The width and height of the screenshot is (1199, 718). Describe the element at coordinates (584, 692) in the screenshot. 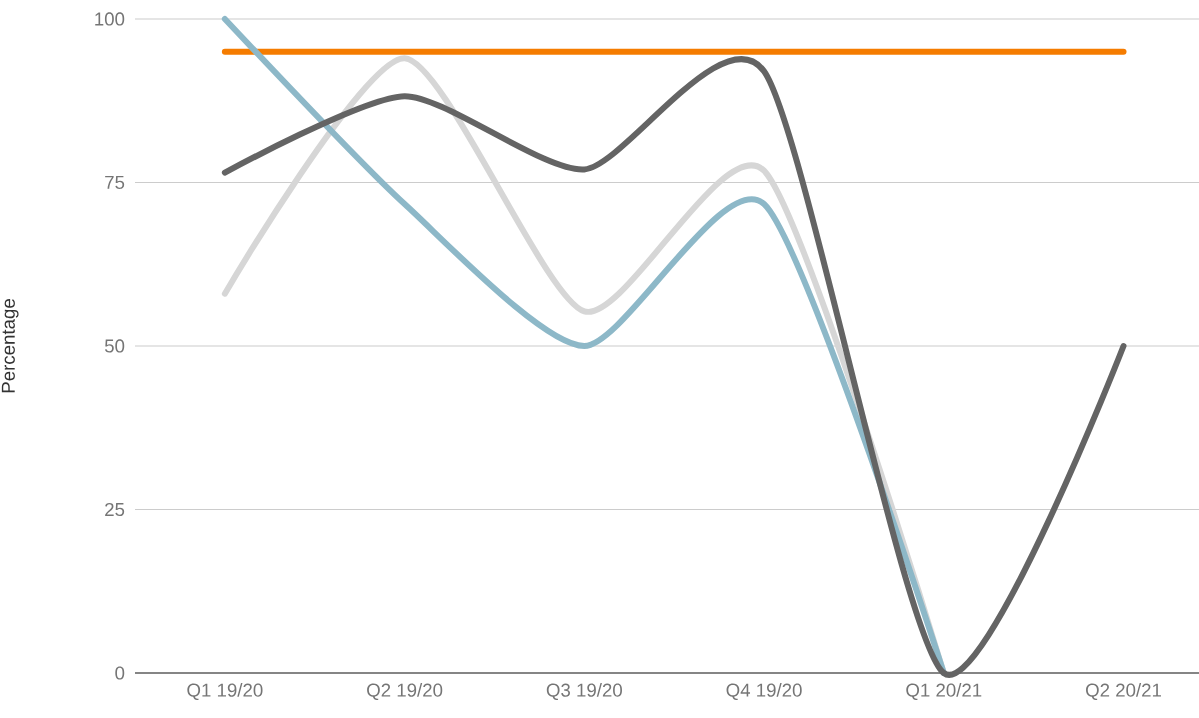

I see `x-tick-label: Q3 19/20` at that location.